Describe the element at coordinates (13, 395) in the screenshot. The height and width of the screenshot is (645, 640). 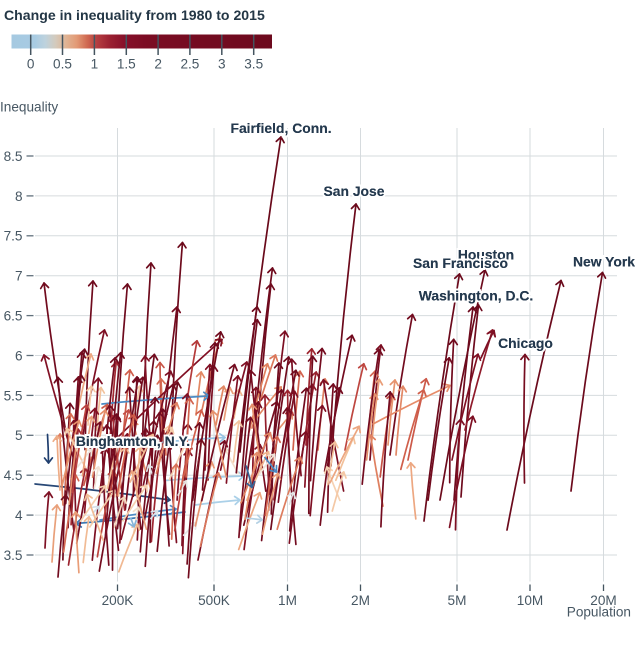
I see `svg-text: 5.5` at that location.